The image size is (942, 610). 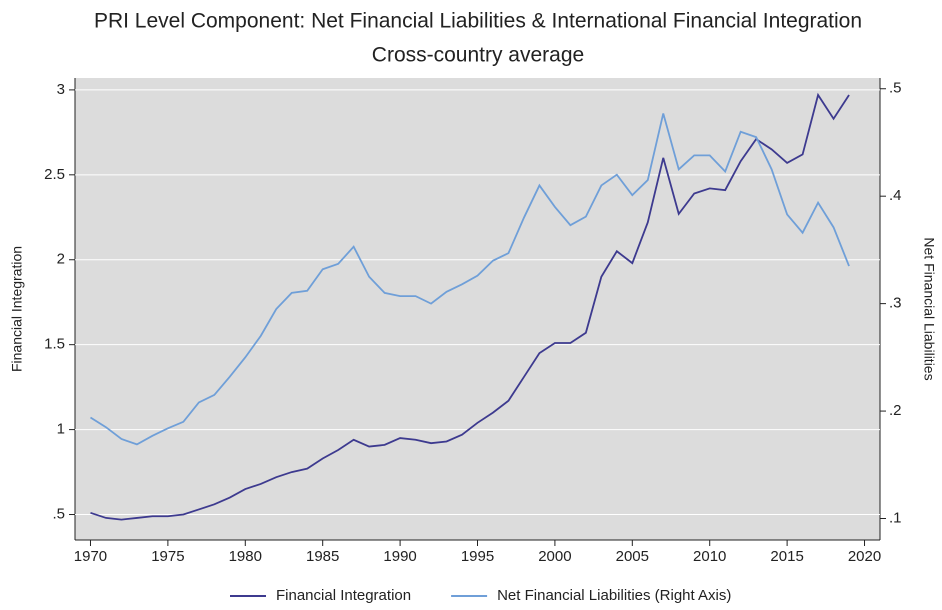 I want to click on y-tick-label: 1.5, so click(x=54, y=344).